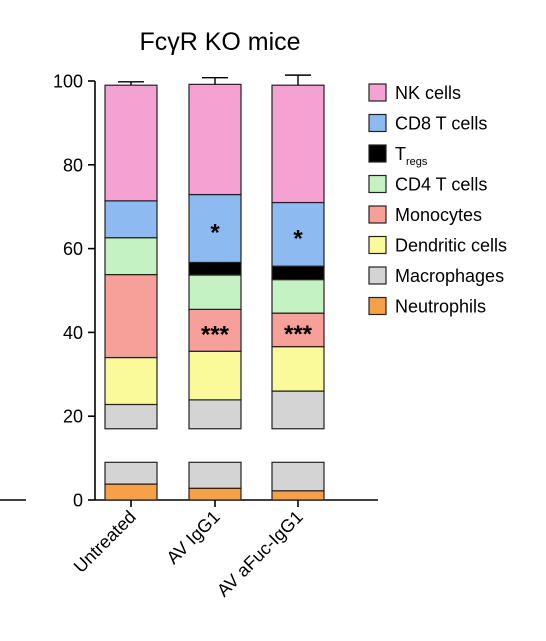 This screenshot has width=546, height=641. Describe the element at coordinates (449, 276) in the screenshot. I see `legend-label: Macrophages` at that location.